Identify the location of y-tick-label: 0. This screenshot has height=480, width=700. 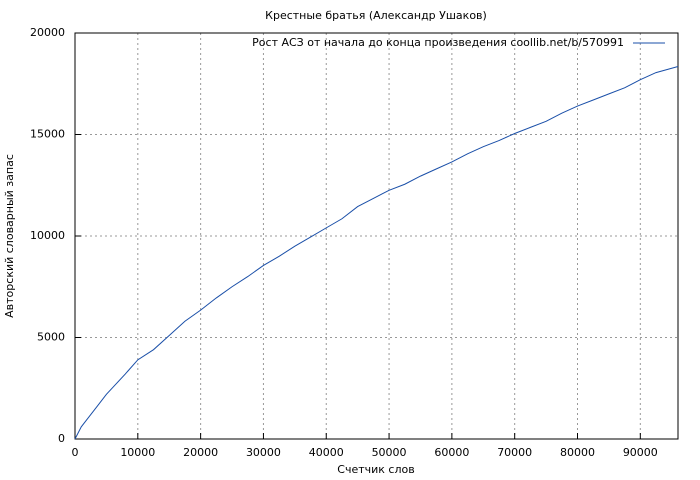
(61, 438).